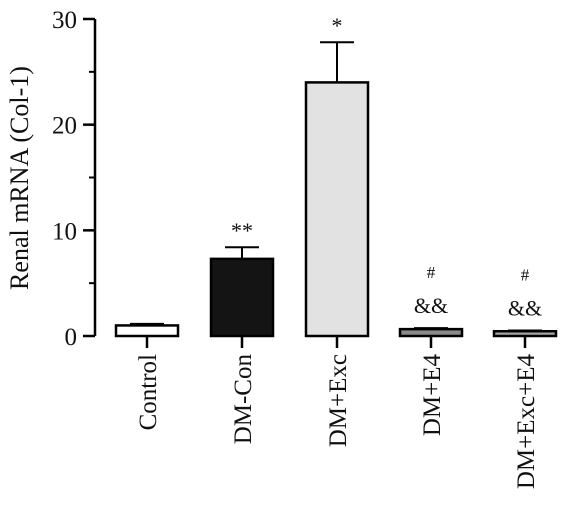  I want to click on x-tick-label: DM-Con, so click(243, 399).